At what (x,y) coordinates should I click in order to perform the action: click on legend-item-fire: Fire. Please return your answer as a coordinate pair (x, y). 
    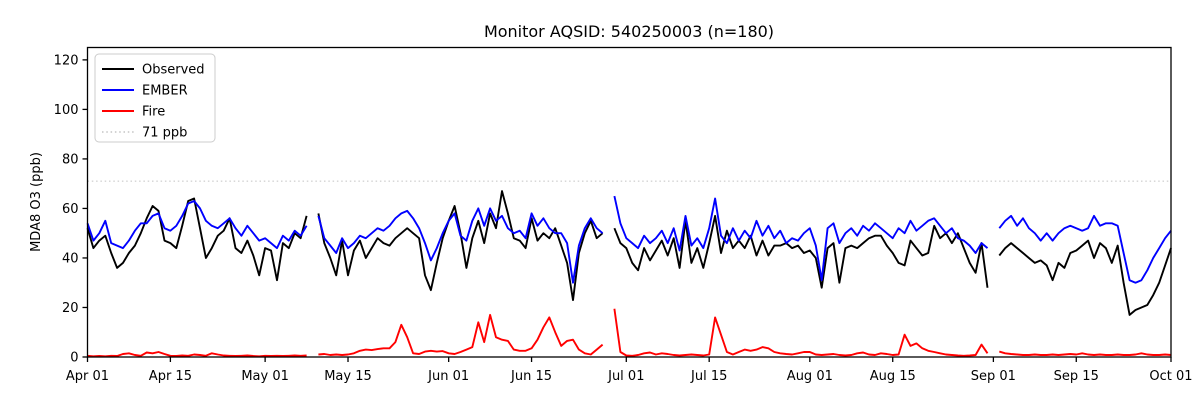
    Looking at the image, I should click on (133, 112).